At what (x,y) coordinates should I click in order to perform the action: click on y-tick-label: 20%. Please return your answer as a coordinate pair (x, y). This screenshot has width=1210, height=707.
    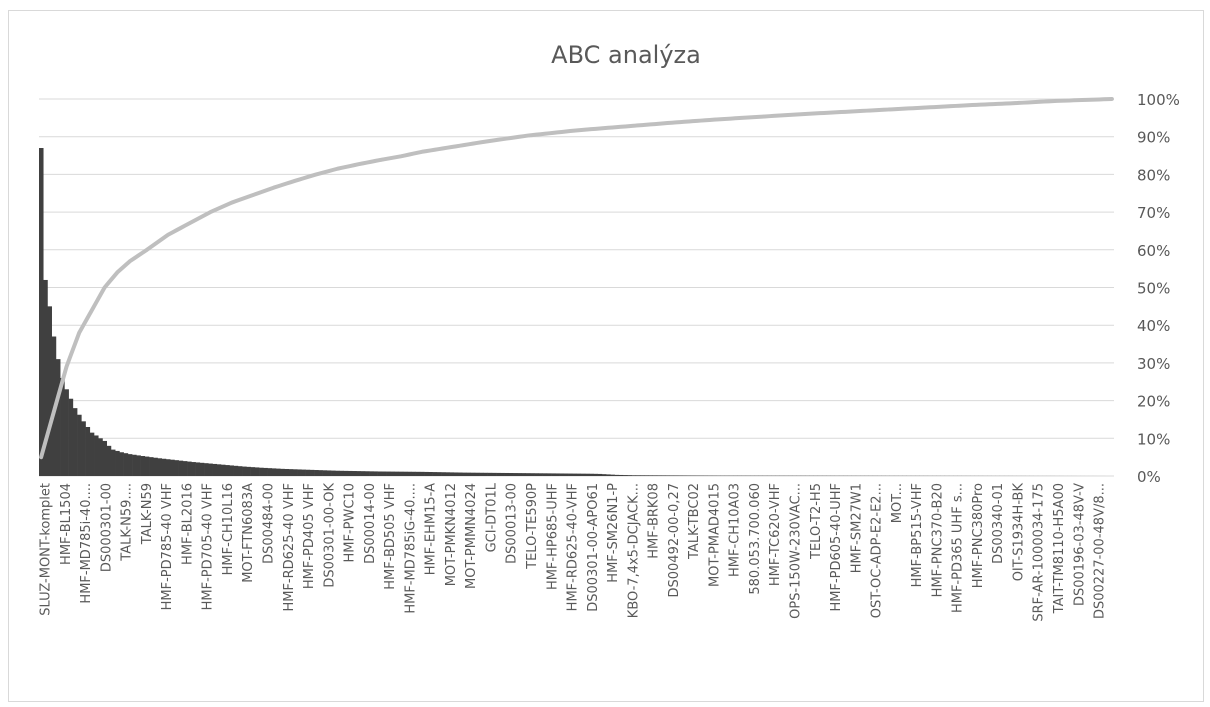
    Looking at the image, I should click on (1153, 402).